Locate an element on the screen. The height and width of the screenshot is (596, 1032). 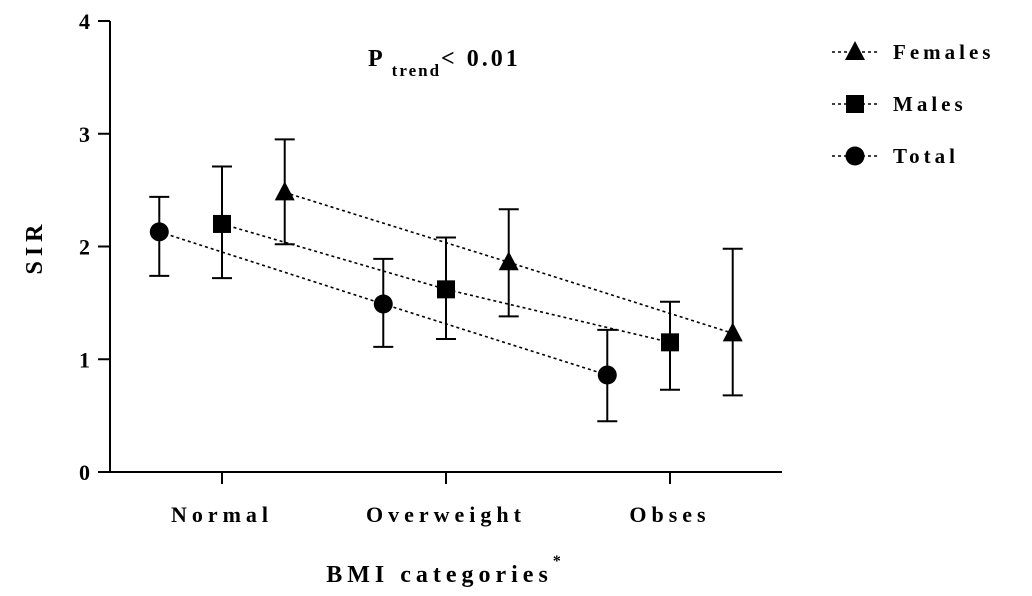
y-tick-label: 0 is located at coordinates (84, 472).